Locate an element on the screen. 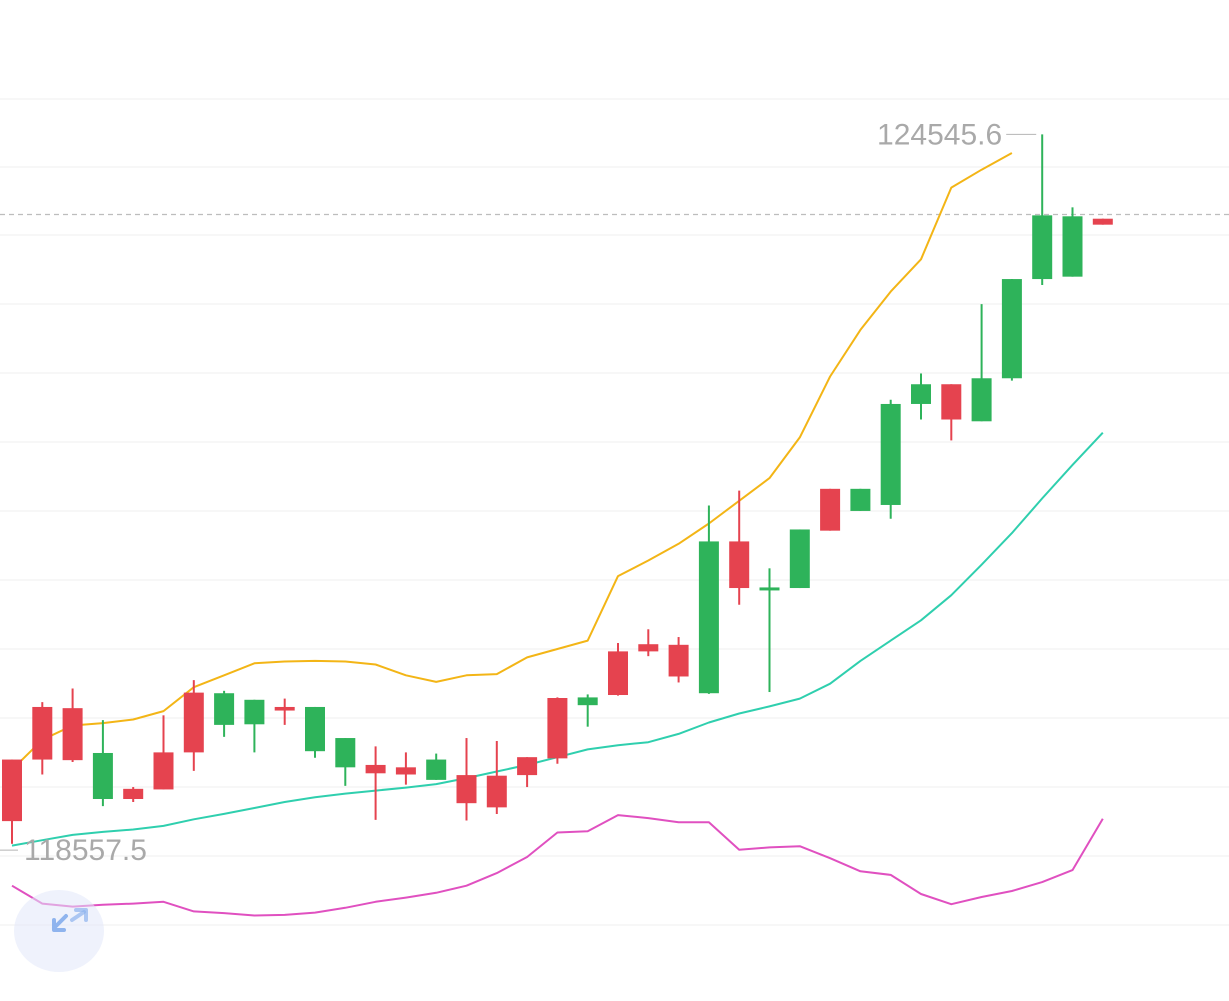 This screenshot has width=1229, height=1001. collapse-chart-button is located at coordinates (59, 931).